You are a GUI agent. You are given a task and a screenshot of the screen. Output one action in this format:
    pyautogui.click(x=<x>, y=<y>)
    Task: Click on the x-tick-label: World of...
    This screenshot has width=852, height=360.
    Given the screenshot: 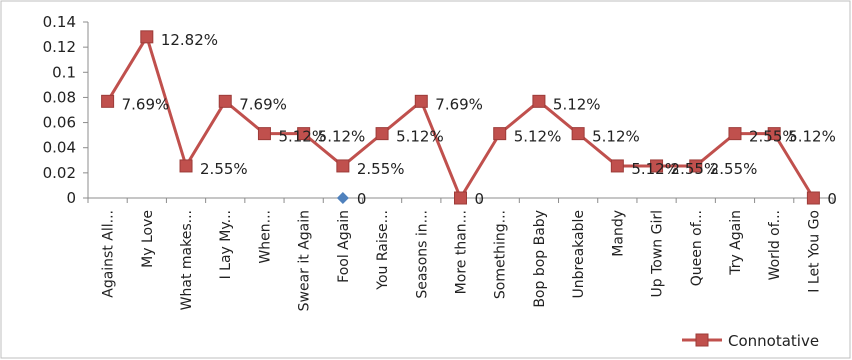 What is the action you would take?
    pyautogui.click(x=775, y=245)
    